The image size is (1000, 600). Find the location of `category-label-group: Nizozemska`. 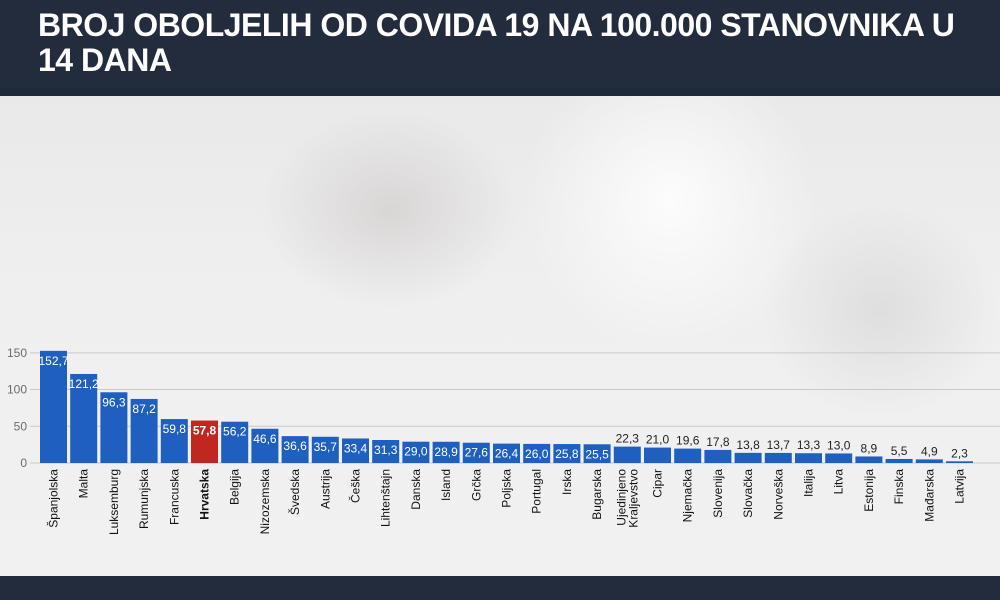

category-label-group: Nizozemska is located at coordinates (265, 502).